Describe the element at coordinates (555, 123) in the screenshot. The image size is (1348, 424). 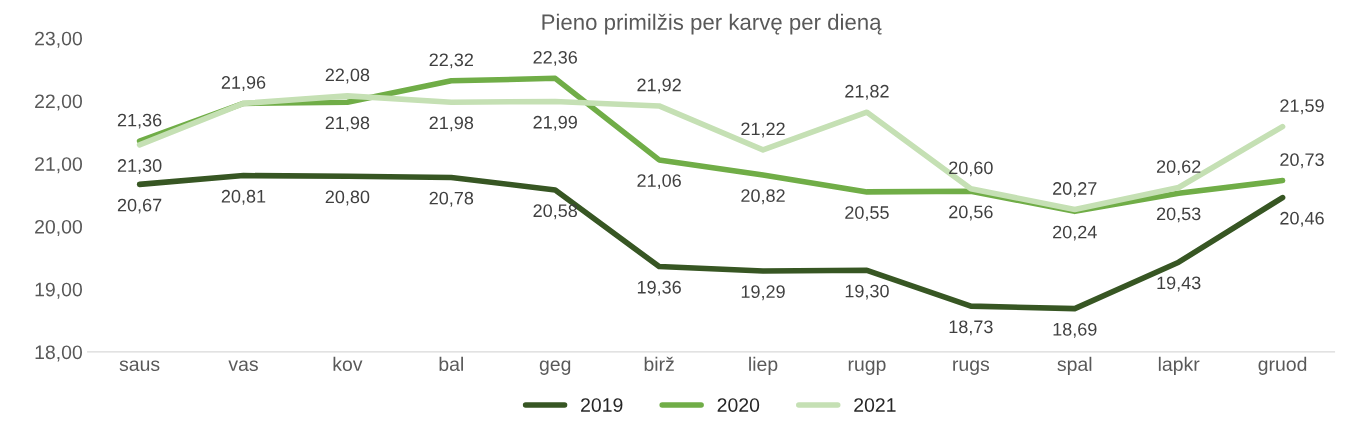
I see `data-label: 21,99` at that location.